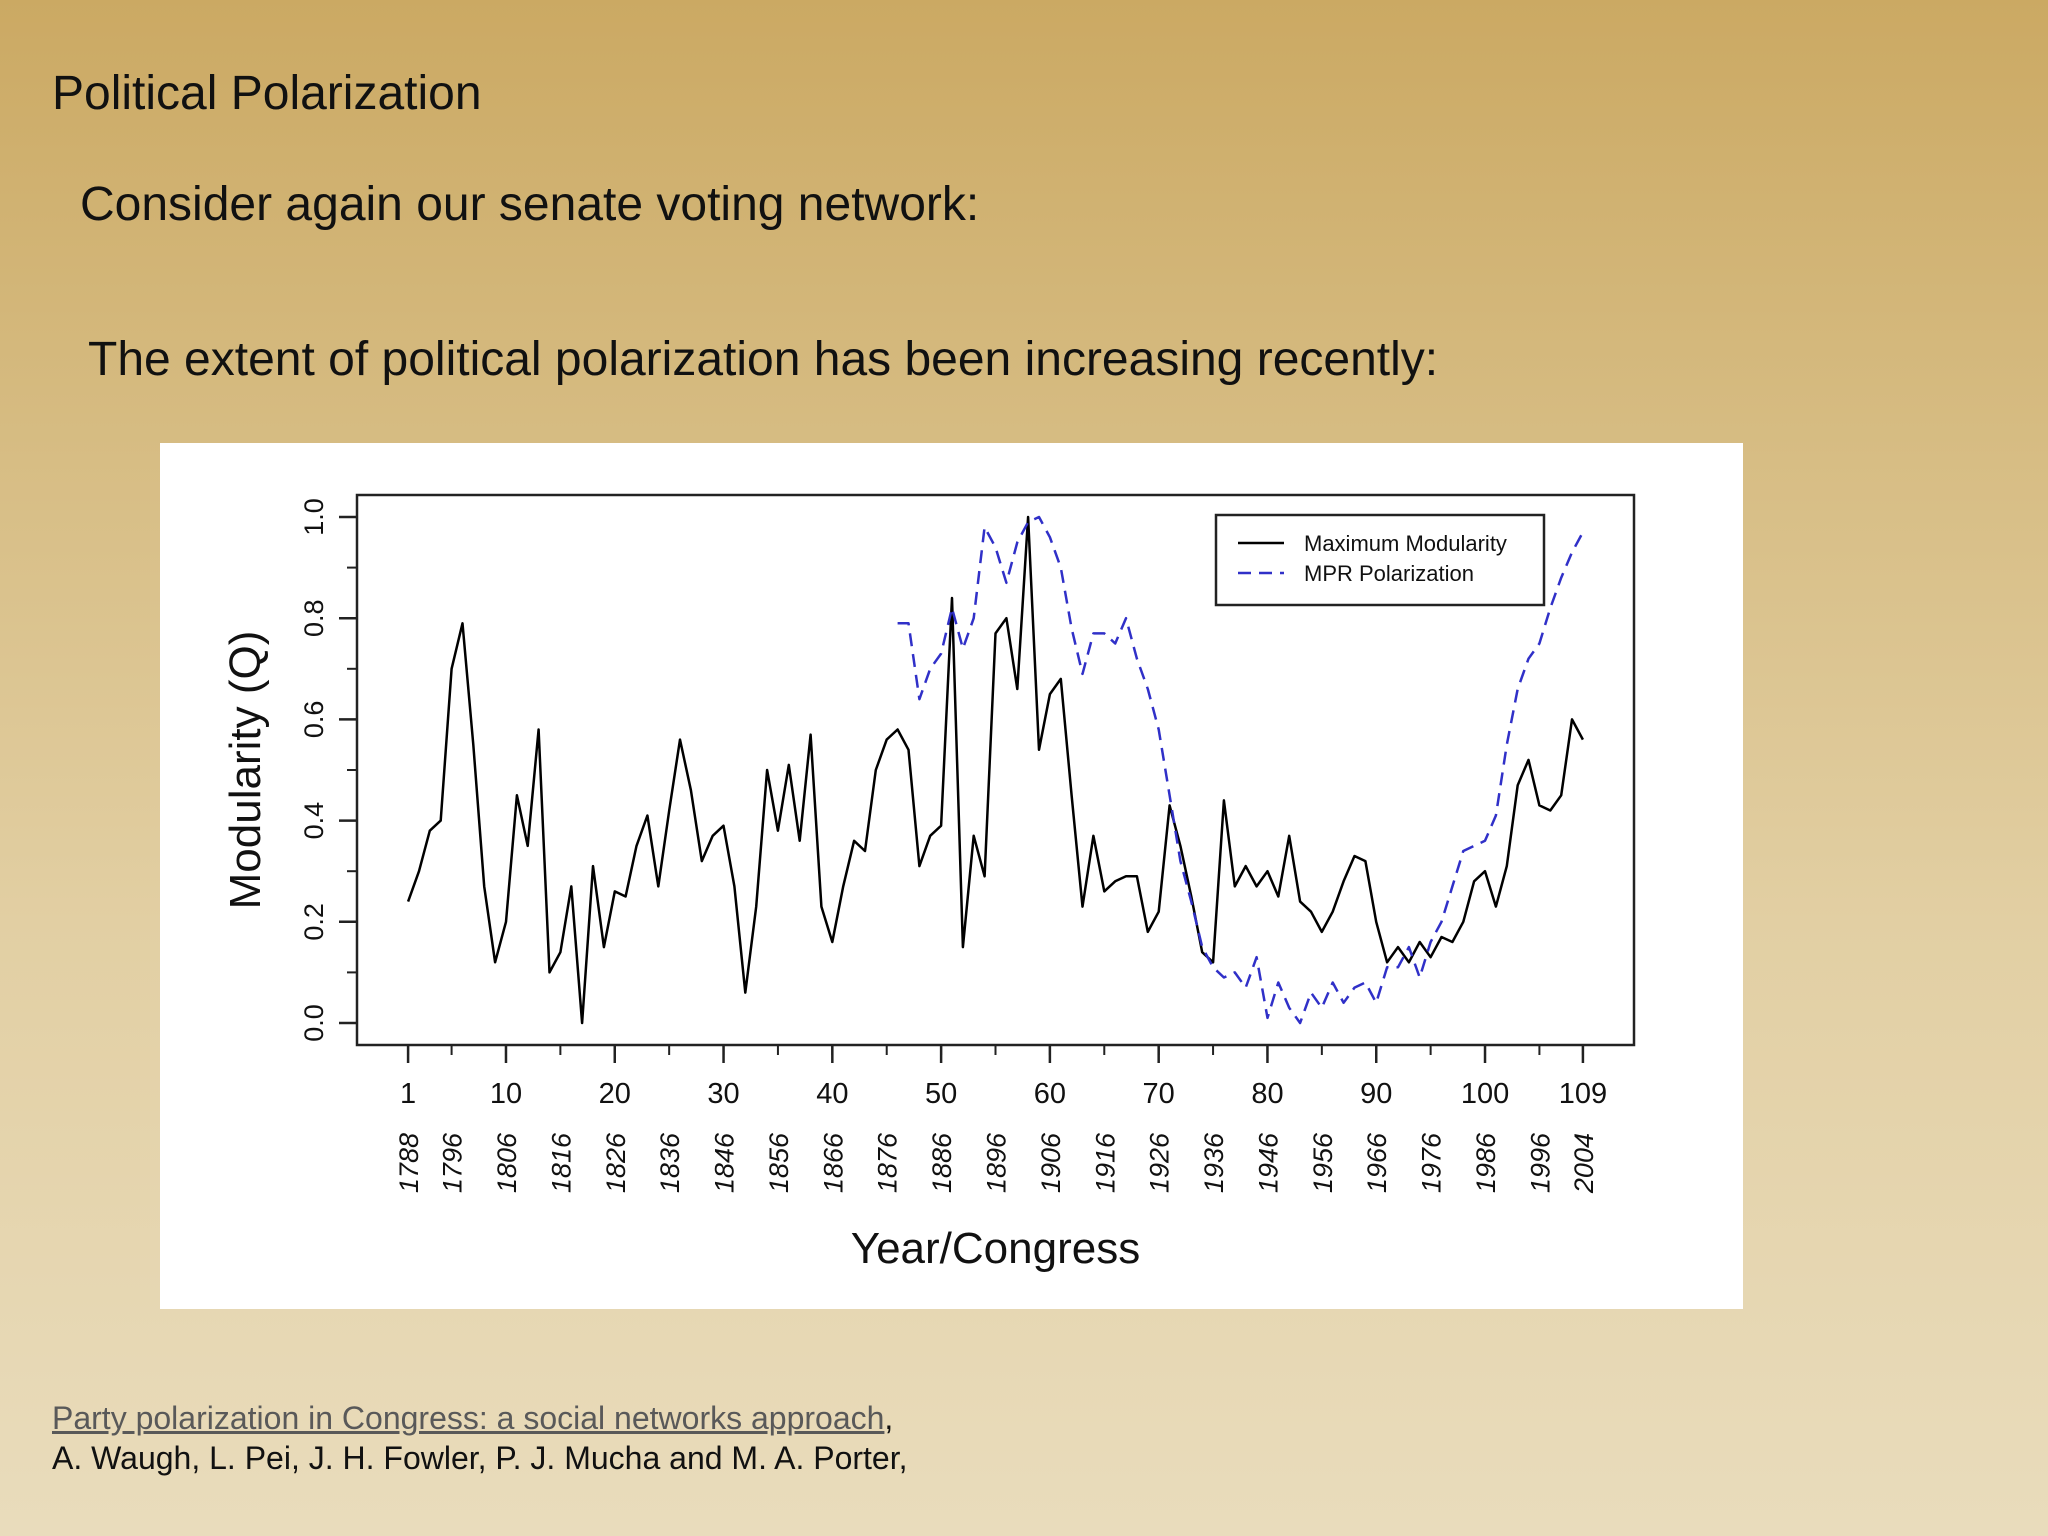  I want to click on year-tick-label: 1806, so click(507, 1162).